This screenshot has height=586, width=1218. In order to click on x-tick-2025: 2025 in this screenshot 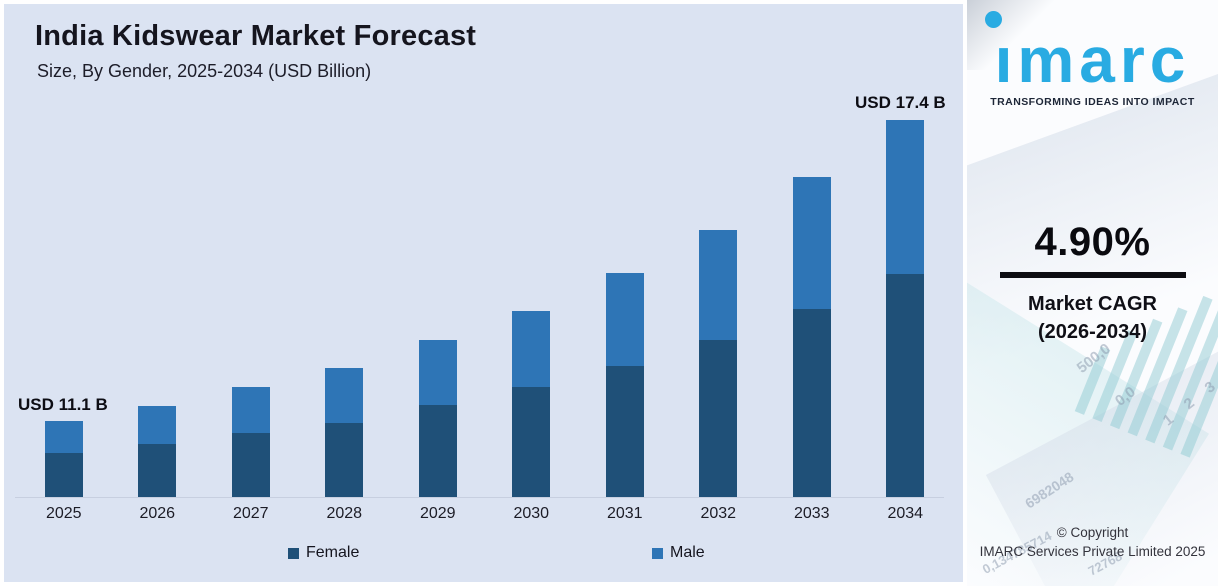, I will do `click(63, 513)`.